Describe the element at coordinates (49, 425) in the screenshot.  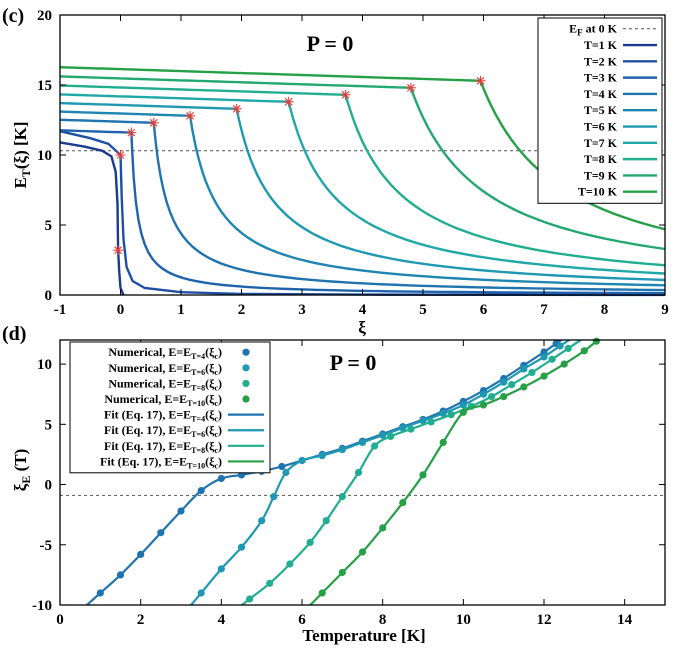
I see `panel-d-y-tick-label: 5` at that location.